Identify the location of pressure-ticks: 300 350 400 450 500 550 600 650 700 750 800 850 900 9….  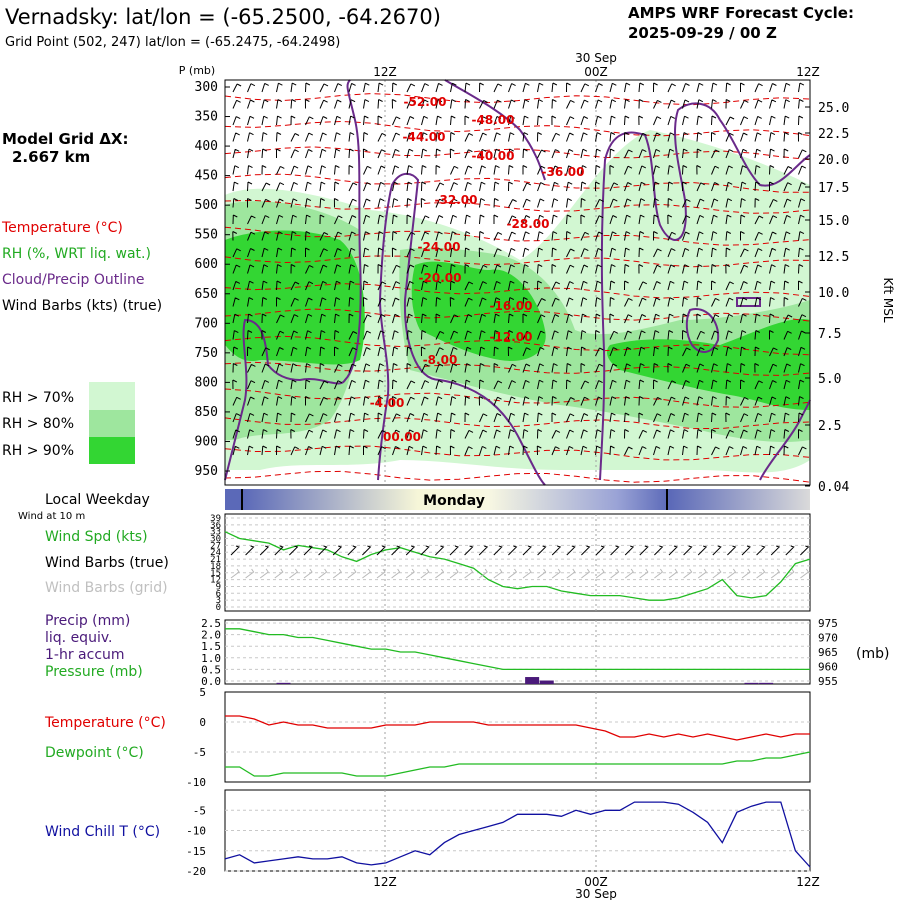
(212, 279).